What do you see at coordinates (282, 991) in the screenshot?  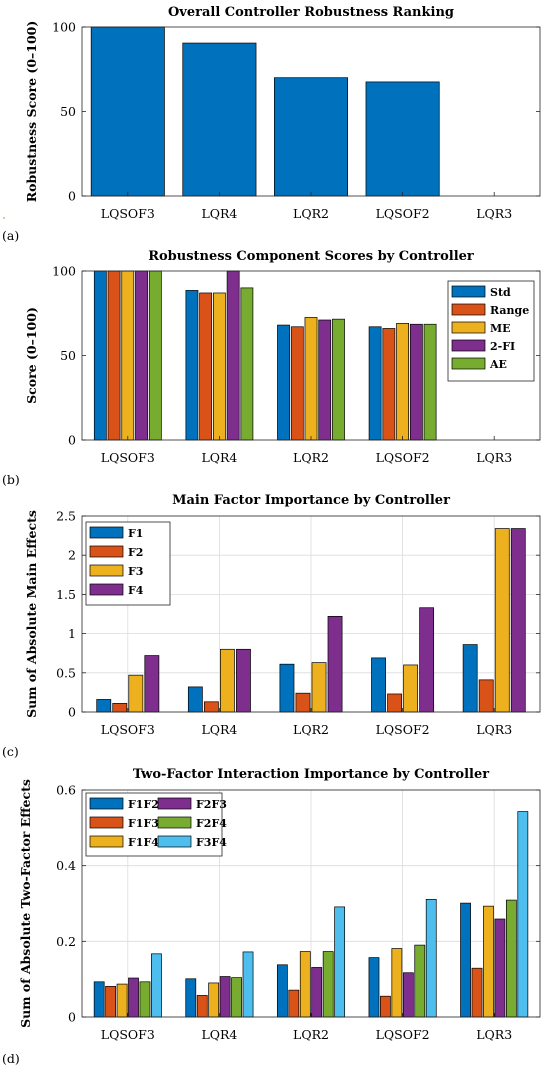 I see `bar-f1f2-lqr2` at bounding box center [282, 991].